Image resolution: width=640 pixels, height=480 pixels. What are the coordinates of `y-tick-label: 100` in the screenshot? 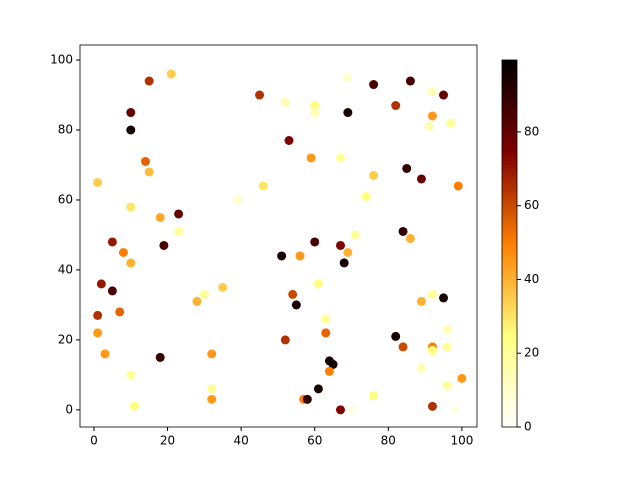 It's located at (61, 60).